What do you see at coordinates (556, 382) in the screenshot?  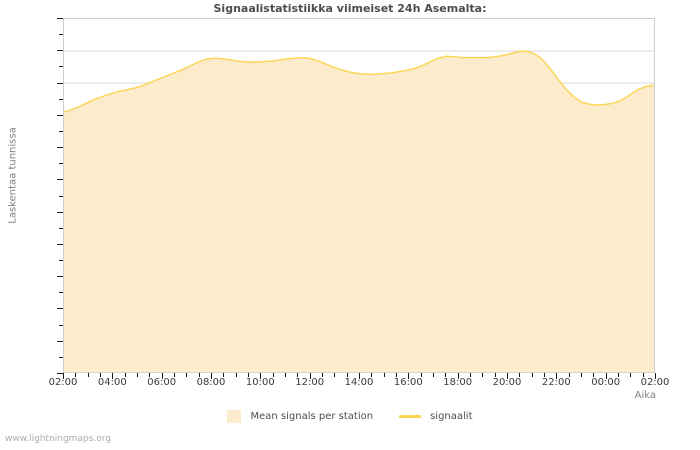 I see `x-axis-tick-label: 22:00` at bounding box center [556, 382].